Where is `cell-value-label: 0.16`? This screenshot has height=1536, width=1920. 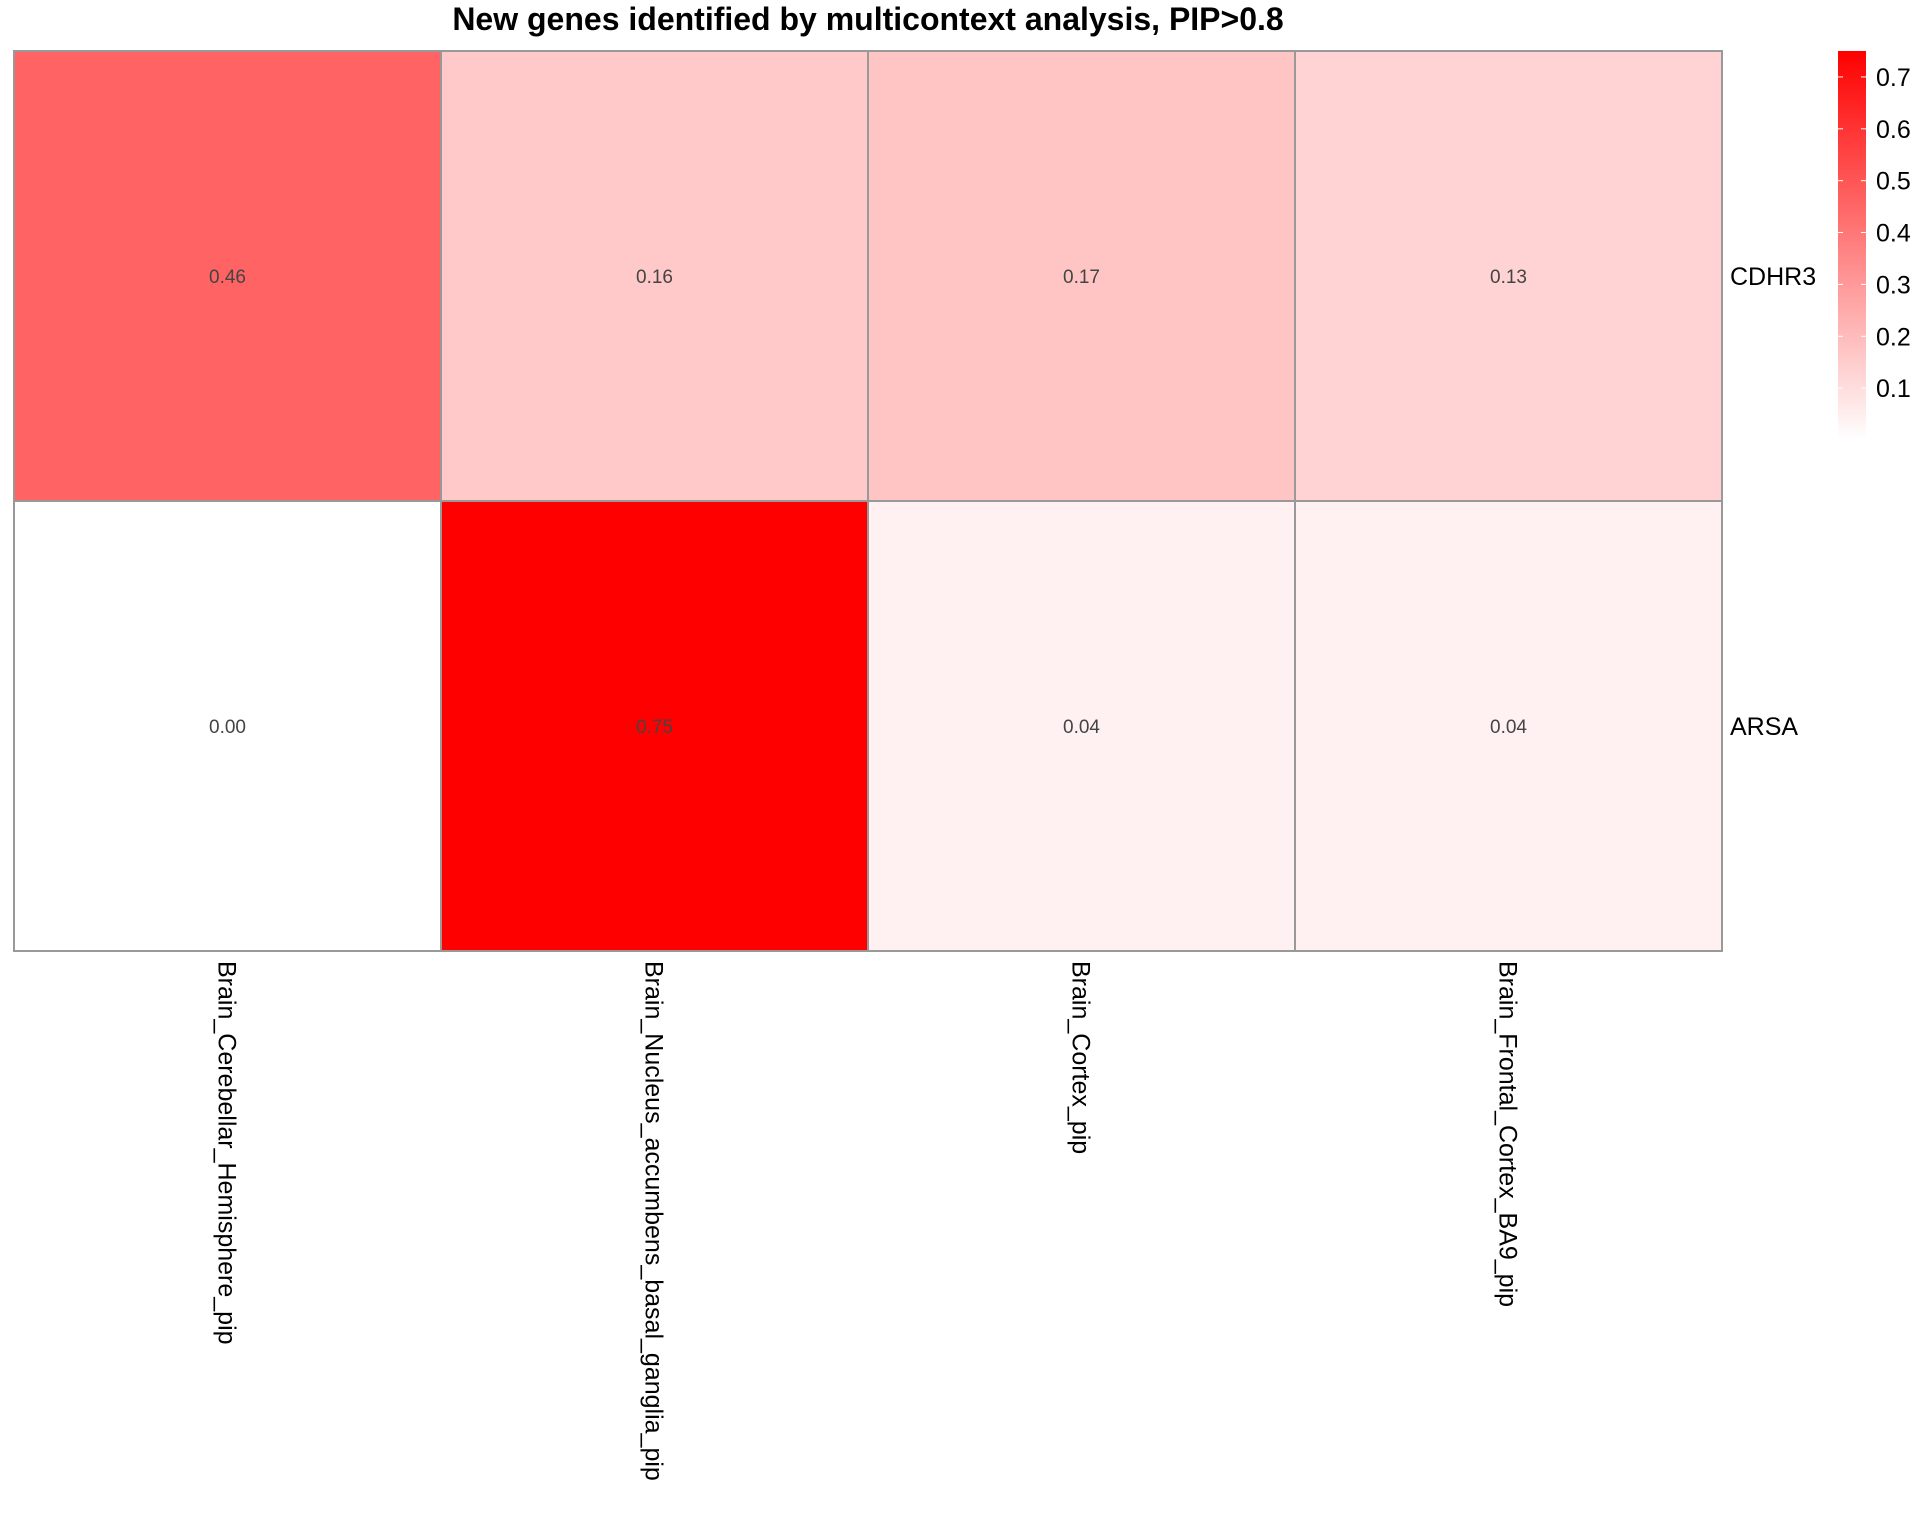
cell-value-label: 0.16 is located at coordinates (654, 277).